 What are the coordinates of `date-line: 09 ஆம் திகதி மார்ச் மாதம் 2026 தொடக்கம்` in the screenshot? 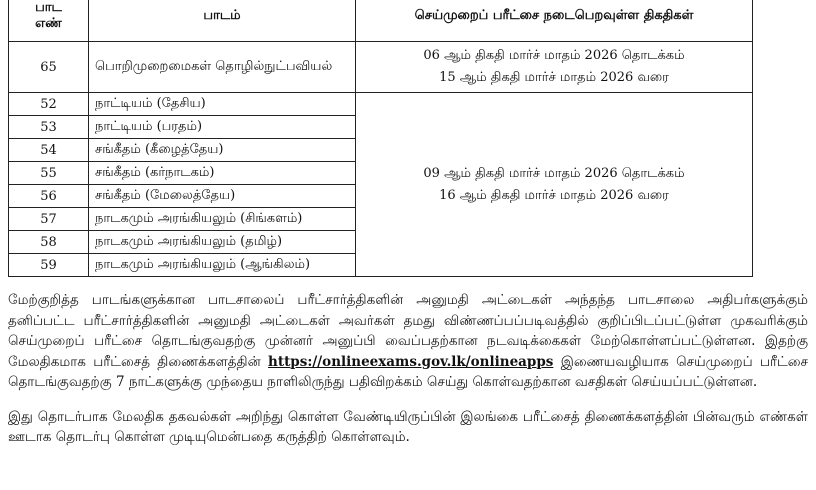 It's located at (554, 173).